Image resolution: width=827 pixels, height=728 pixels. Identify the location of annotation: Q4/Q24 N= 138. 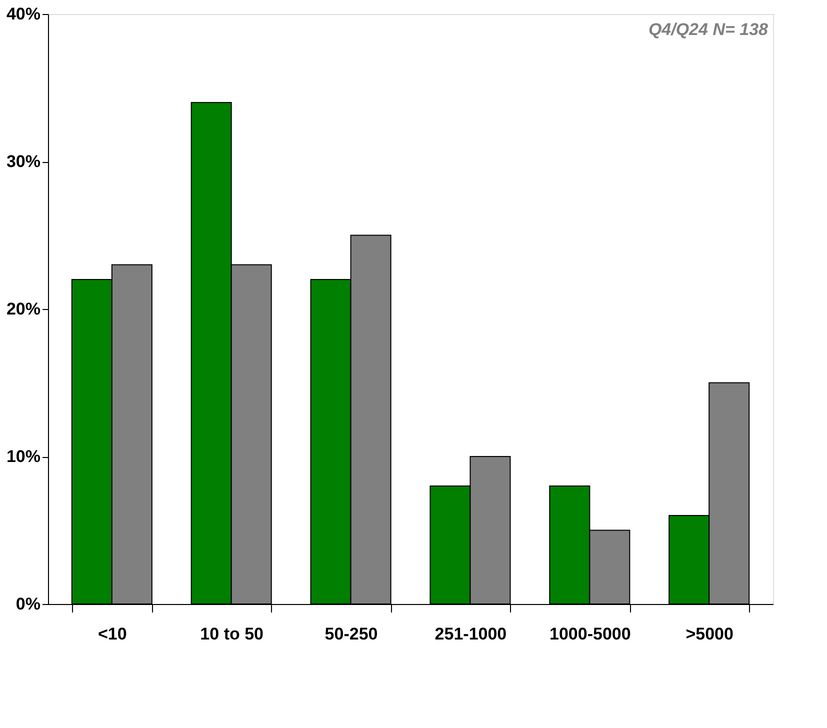
(708, 29).